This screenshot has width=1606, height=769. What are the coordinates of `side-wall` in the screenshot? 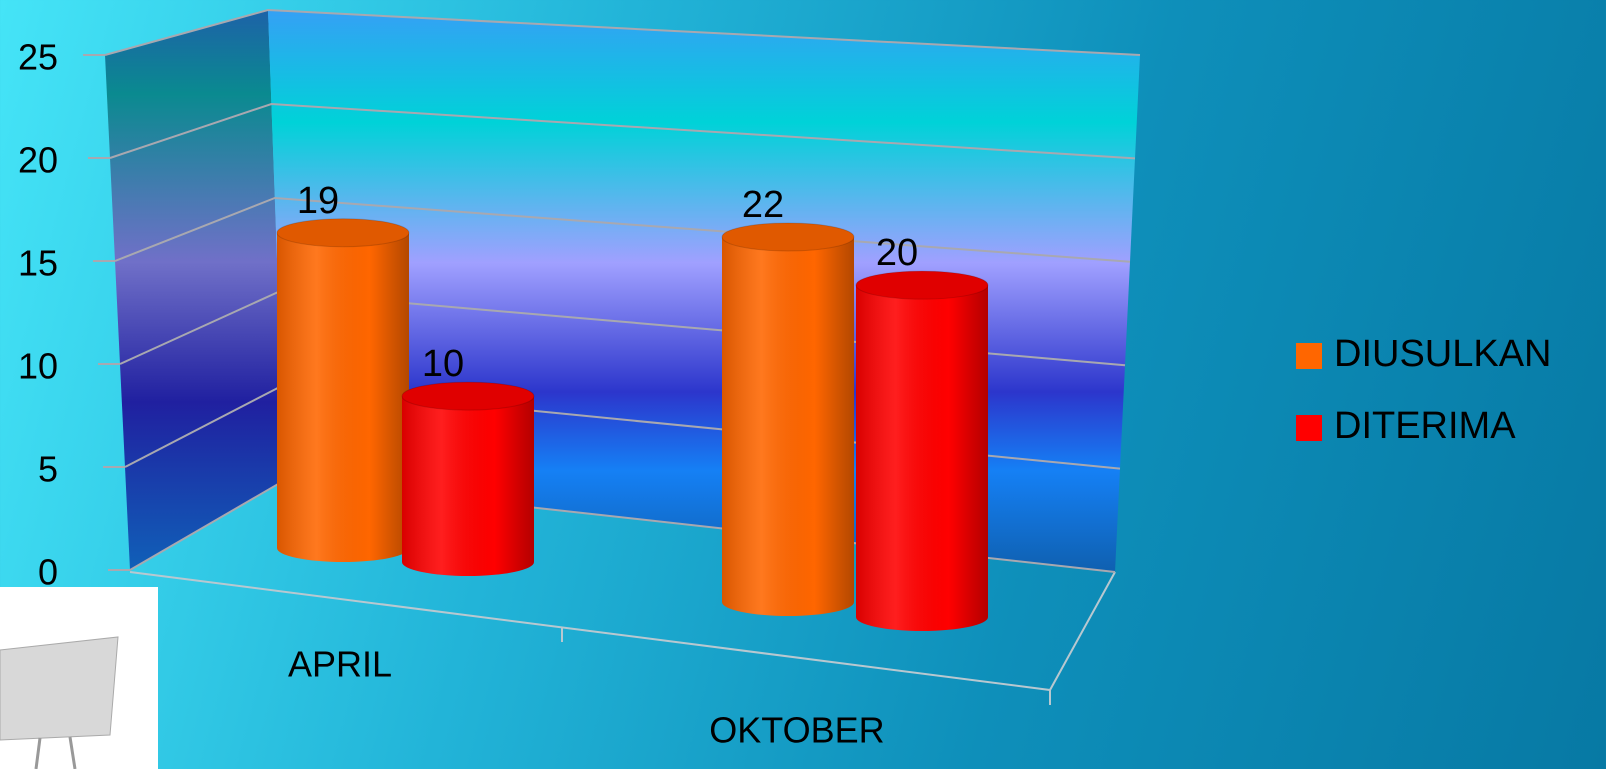 It's located at (195, 290).